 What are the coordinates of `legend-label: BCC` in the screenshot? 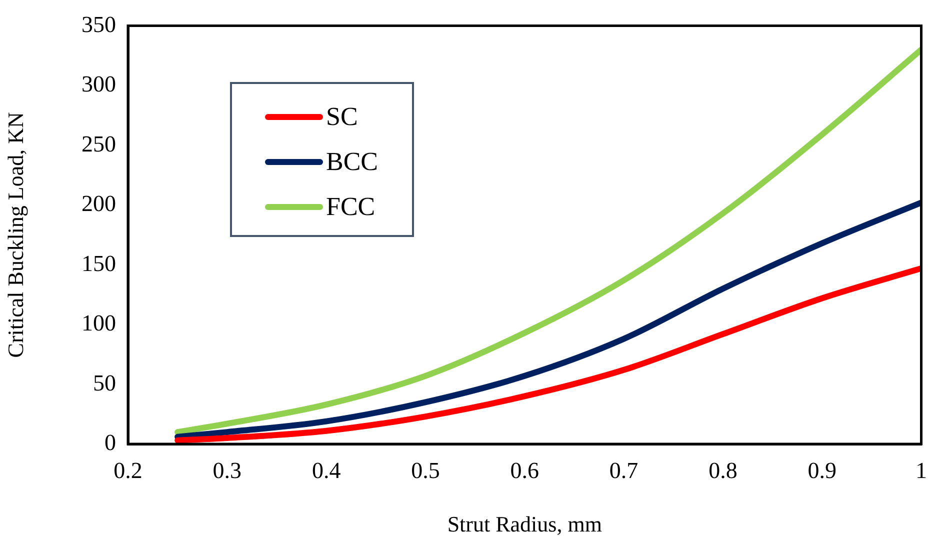 It's located at (352, 161).